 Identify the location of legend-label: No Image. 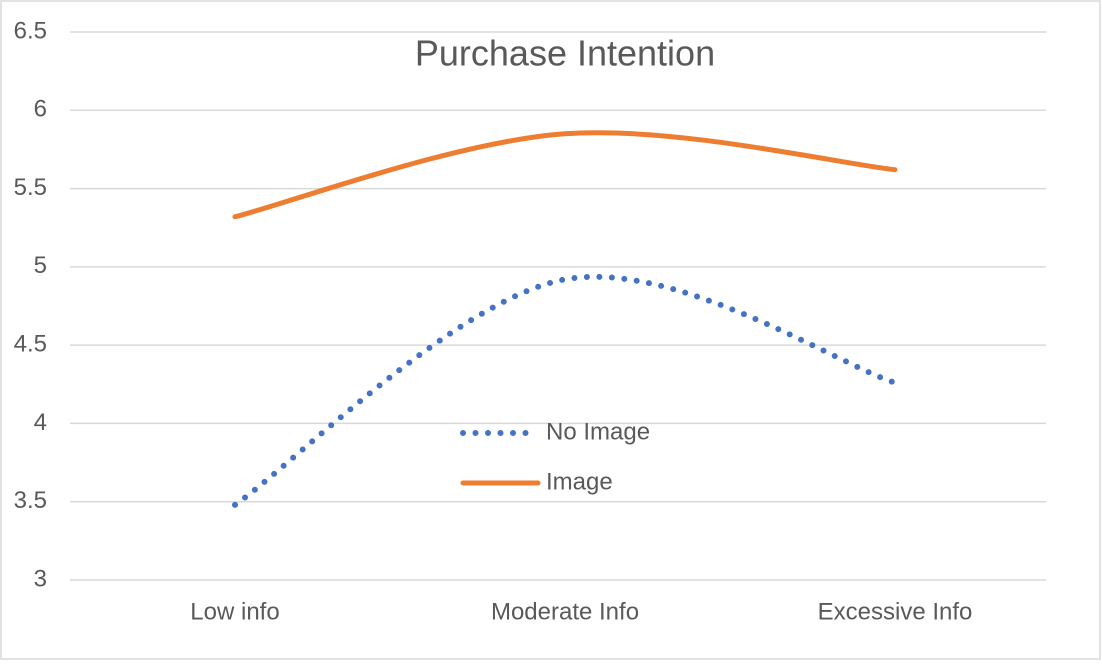
(598, 431).